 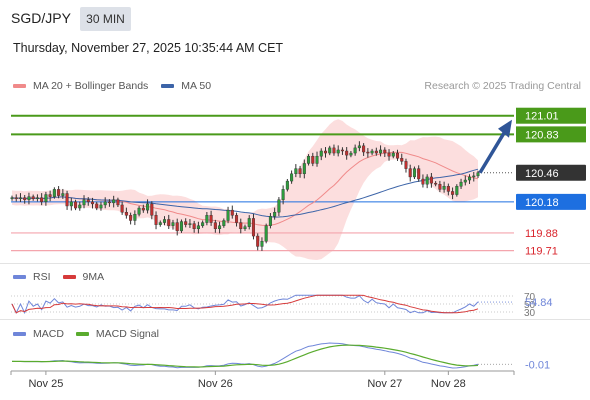 I want to click on rsi-tick-50: 50, so click(x=530, y=305).